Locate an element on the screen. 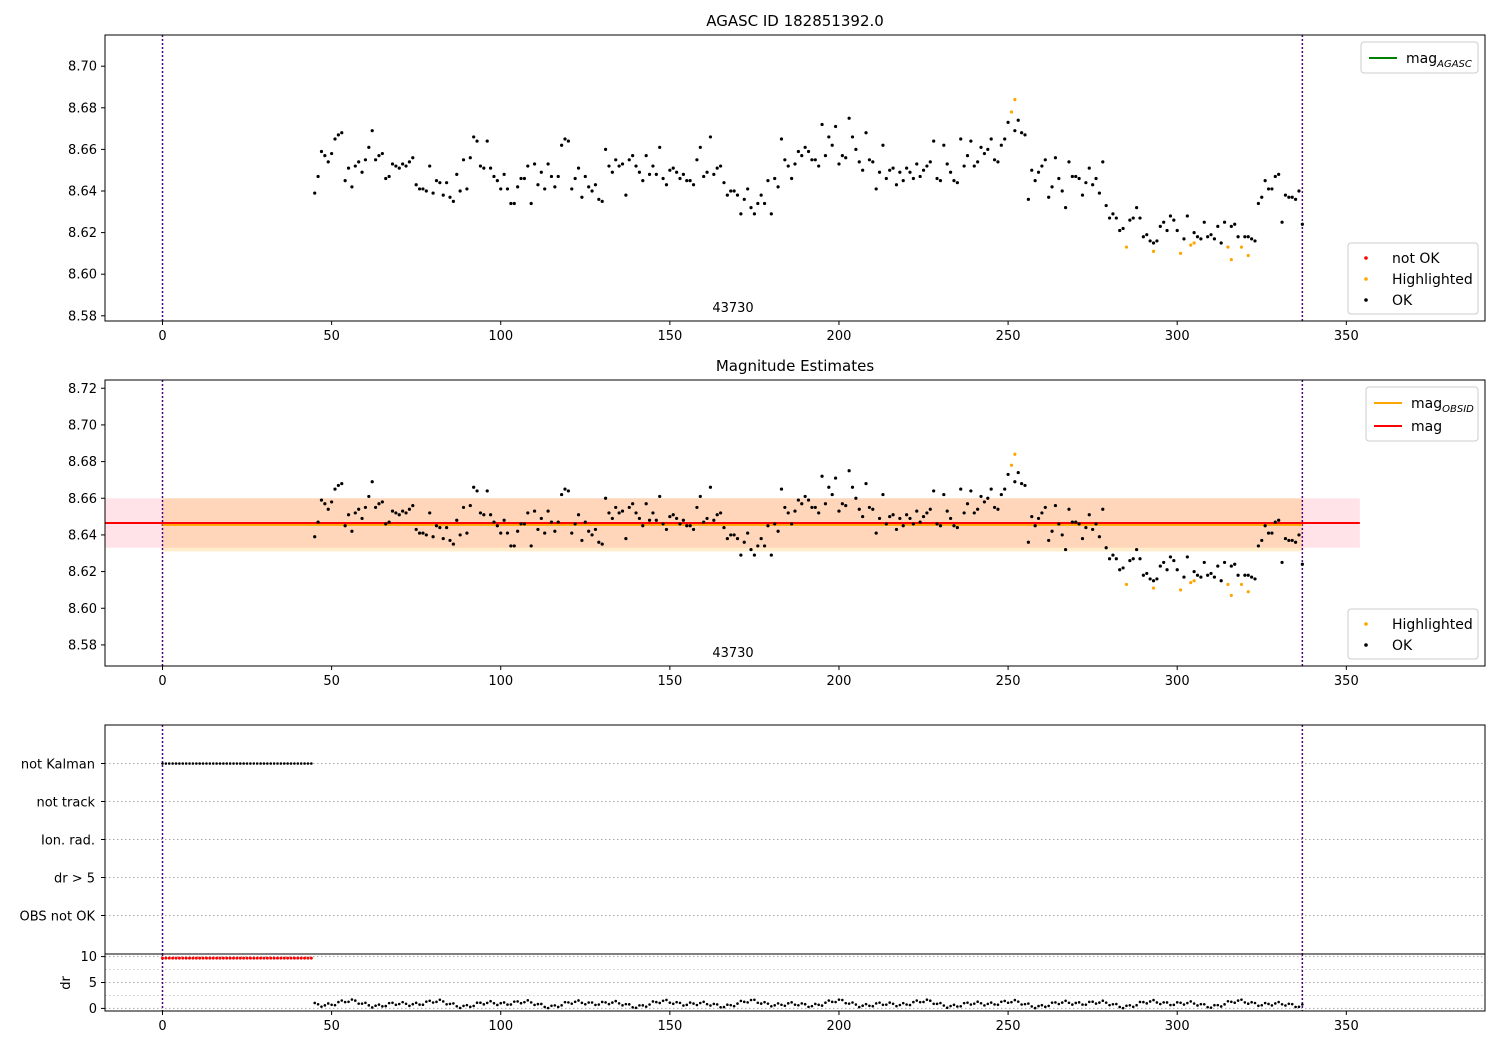 The width and height of the screenshot is (1500, 1050). legend-line-label: mag is located at coordinates (1426, 427).